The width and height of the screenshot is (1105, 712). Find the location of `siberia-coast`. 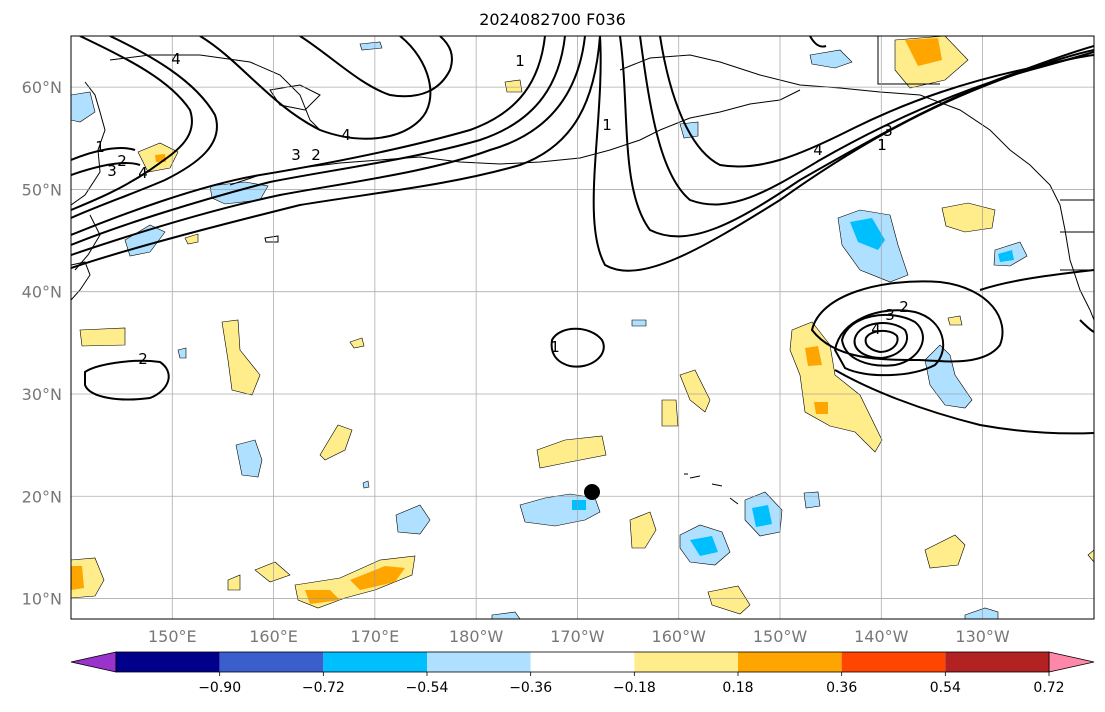

siberia-coast is located at coordinates (215, 92).